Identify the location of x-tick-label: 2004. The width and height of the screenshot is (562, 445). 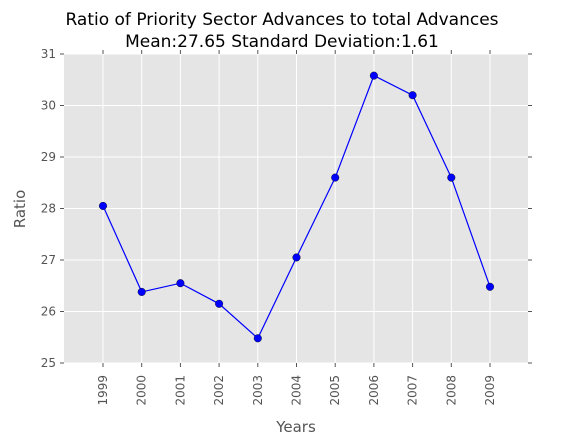
(297, 390).